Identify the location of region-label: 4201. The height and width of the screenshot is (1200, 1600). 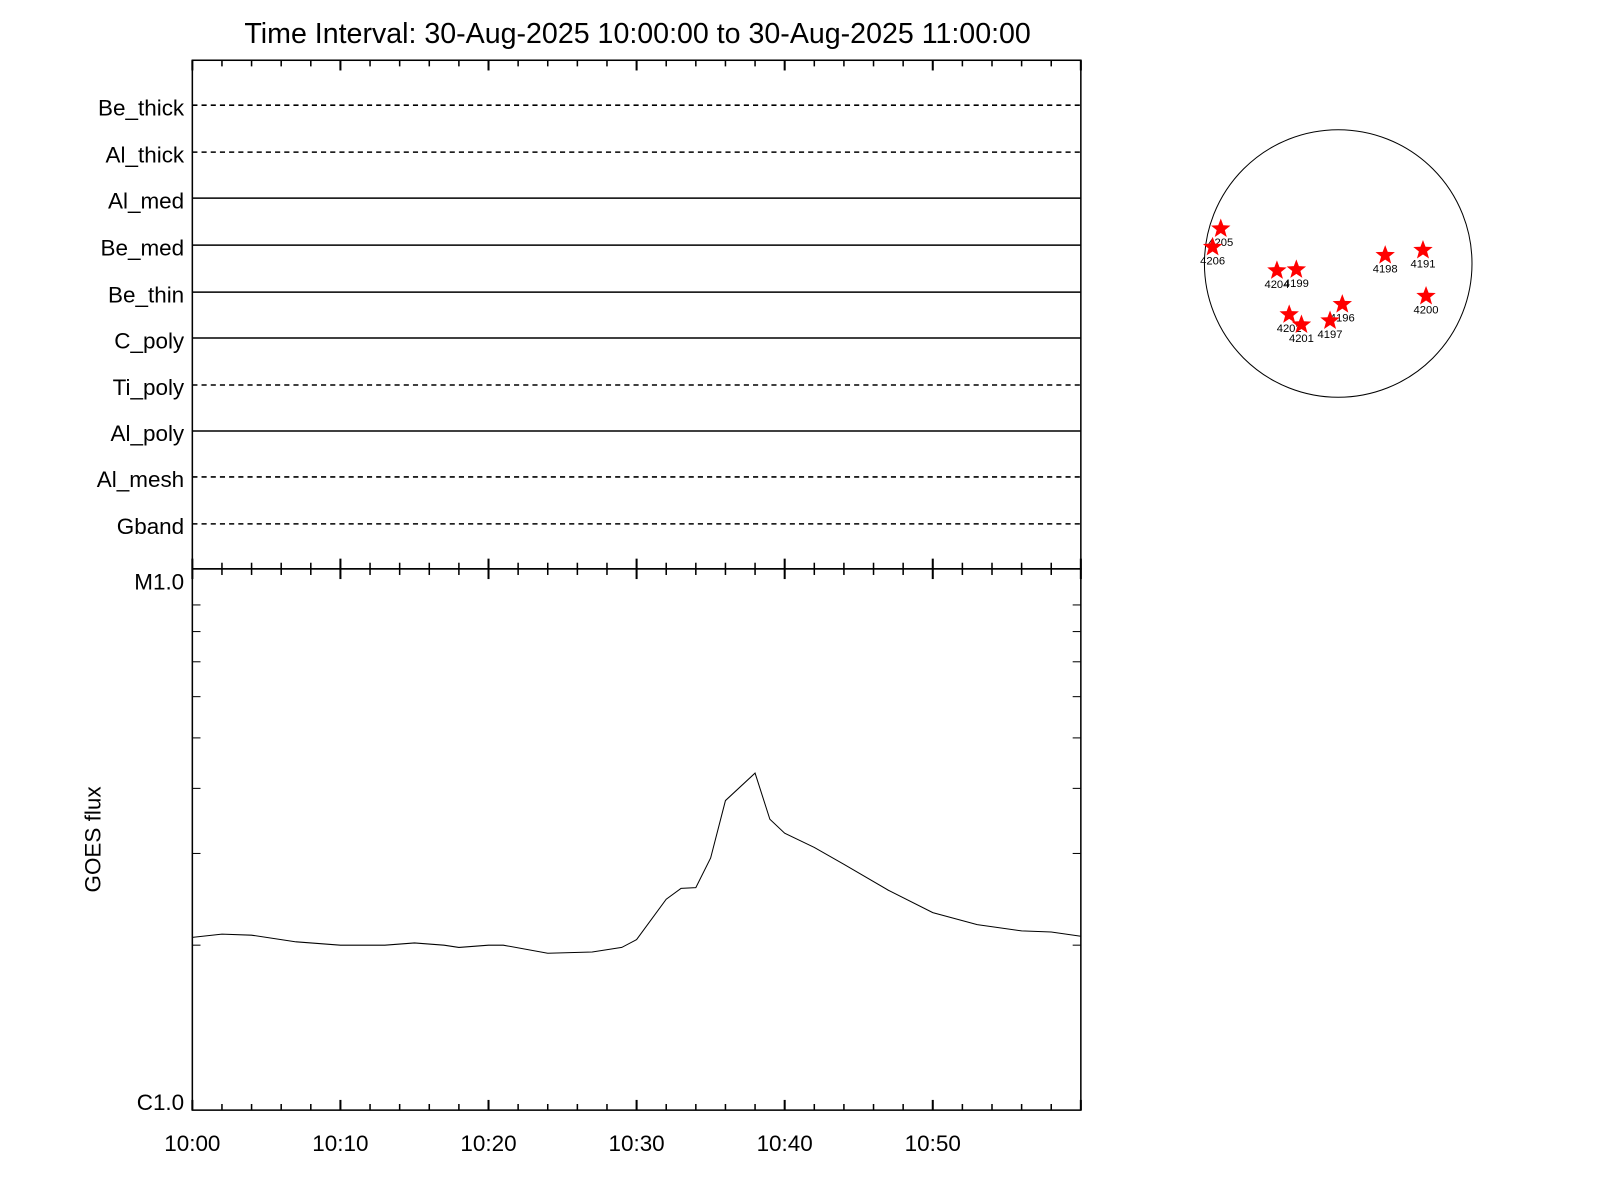
(1301, 339).